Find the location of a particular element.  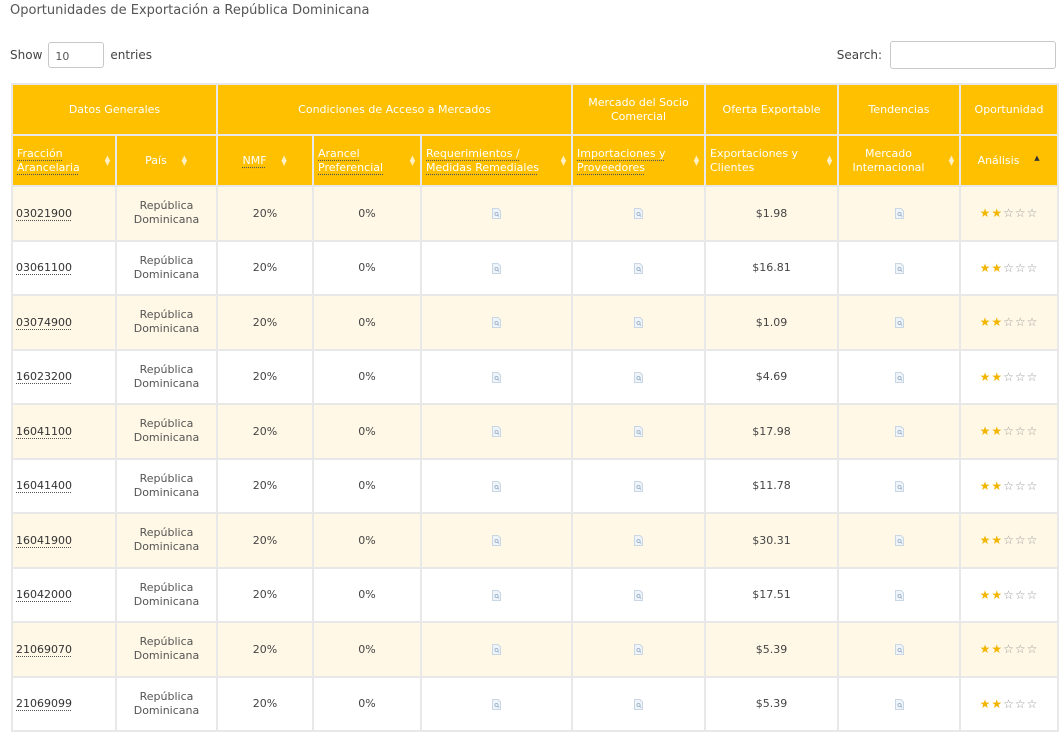

show-label: Show is located at coordinates (26, 55).